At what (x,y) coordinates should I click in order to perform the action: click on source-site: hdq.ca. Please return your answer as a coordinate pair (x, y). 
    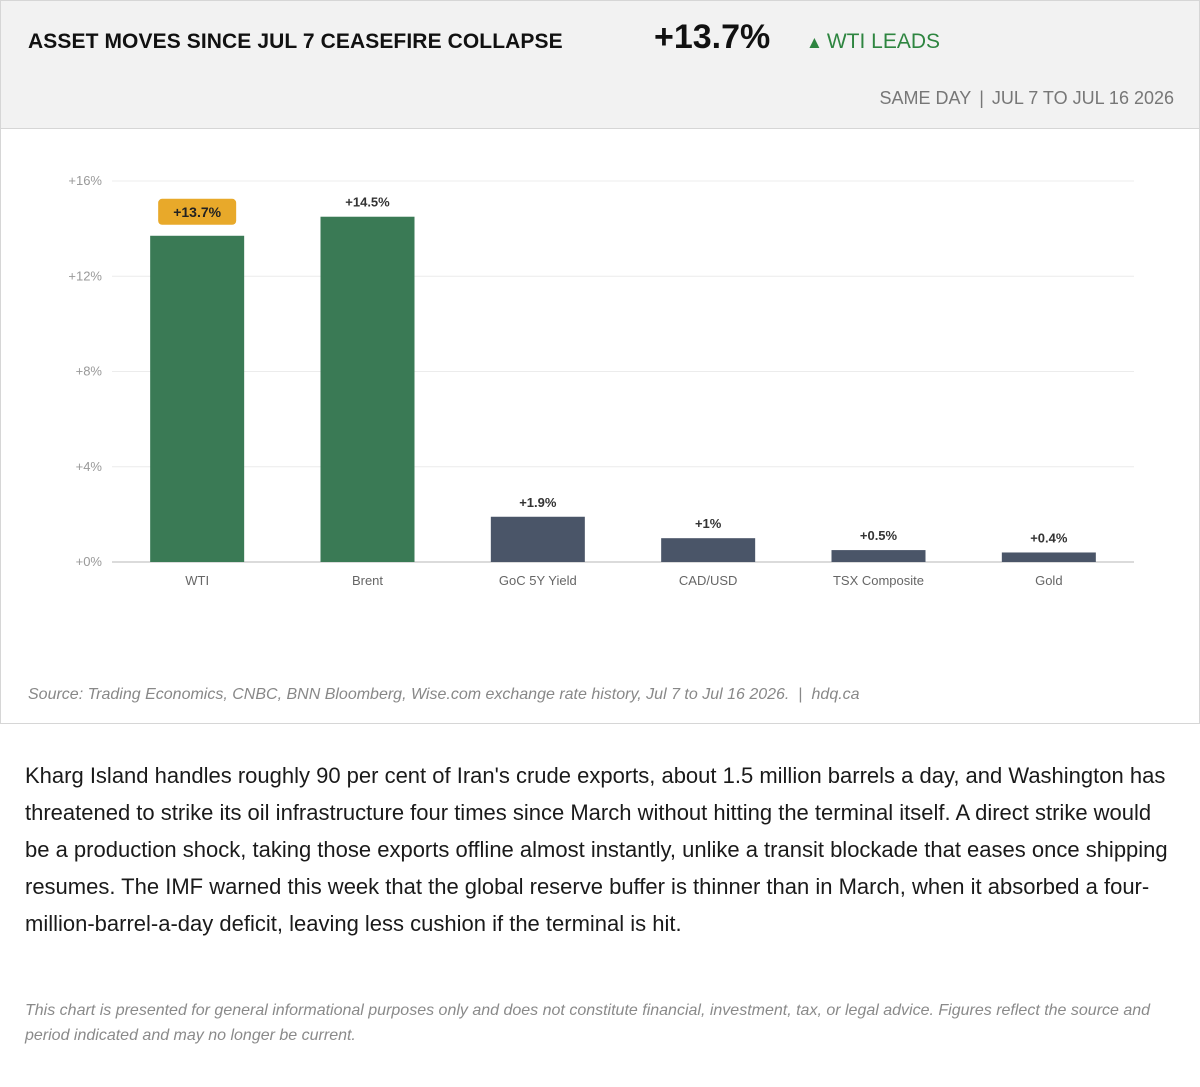
    Looking at the image, I should click on (835, 694).